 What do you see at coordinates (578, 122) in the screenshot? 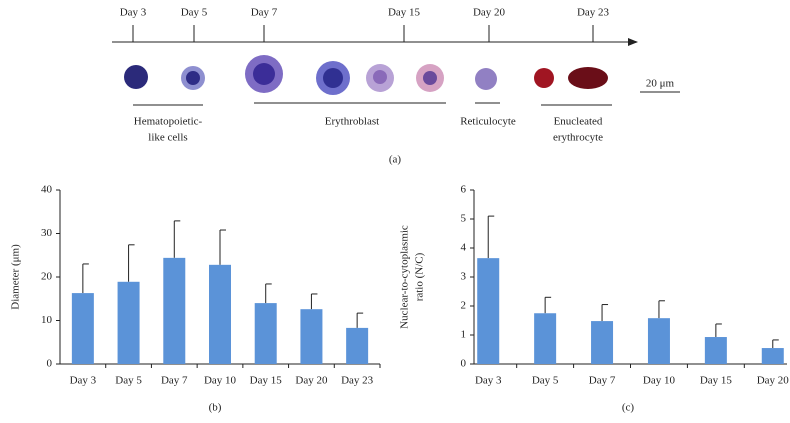
I see `group-label: Enucleated` at bounding box center [578, 122].